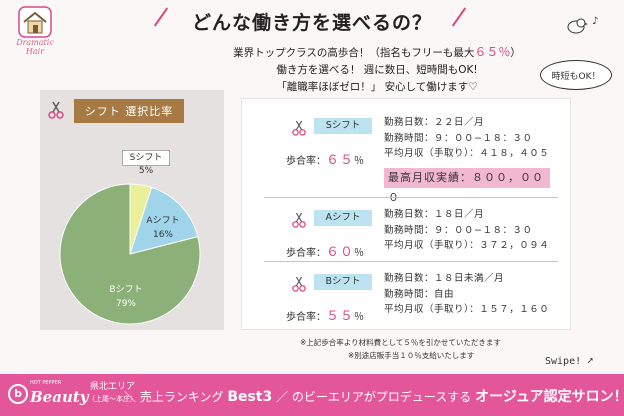 This screenshot has height=416, width=624. Describe the element at coordinates (343, 218) in the screenshot. I see `a-shift-tag: Aシフト` at that location.